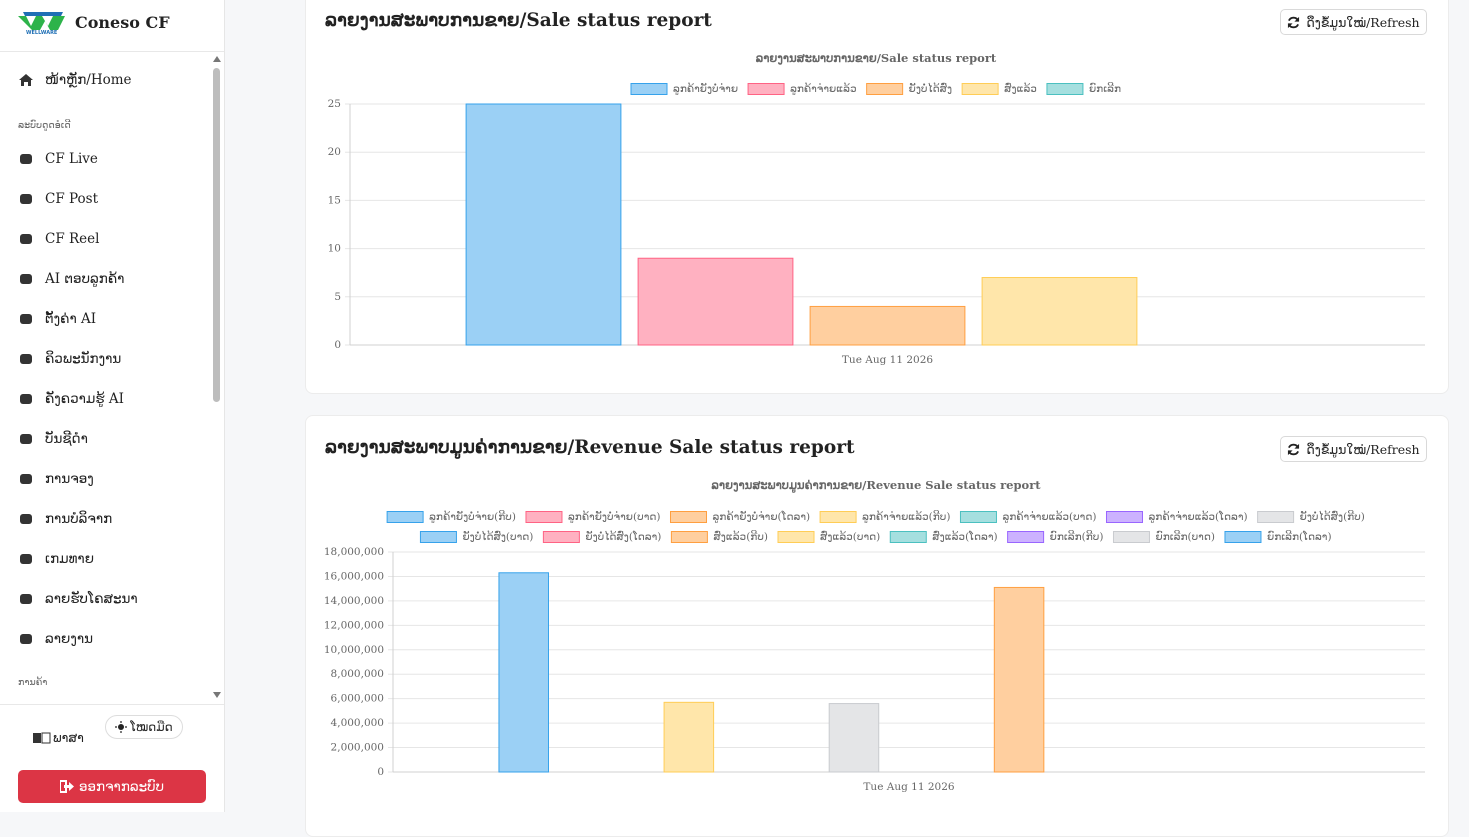  Describe the element at coordinates (65, 519) in the screenshot. I see `nav-item: ການບໍລິຈາກ` at that location.